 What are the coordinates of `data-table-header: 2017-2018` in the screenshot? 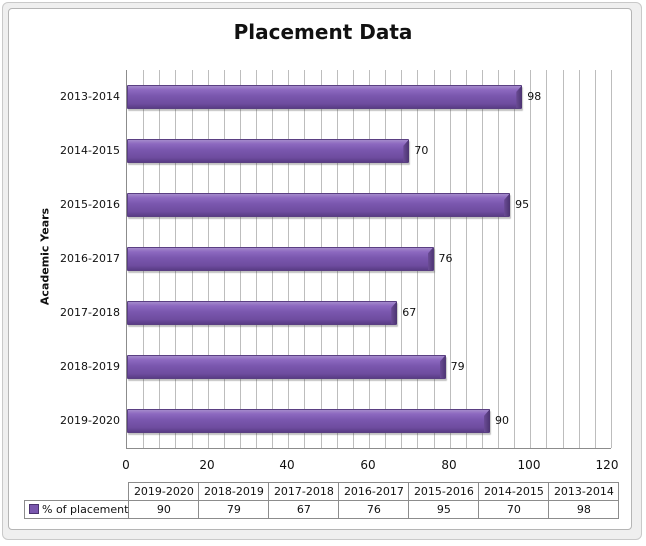 It's located at (304, 491).